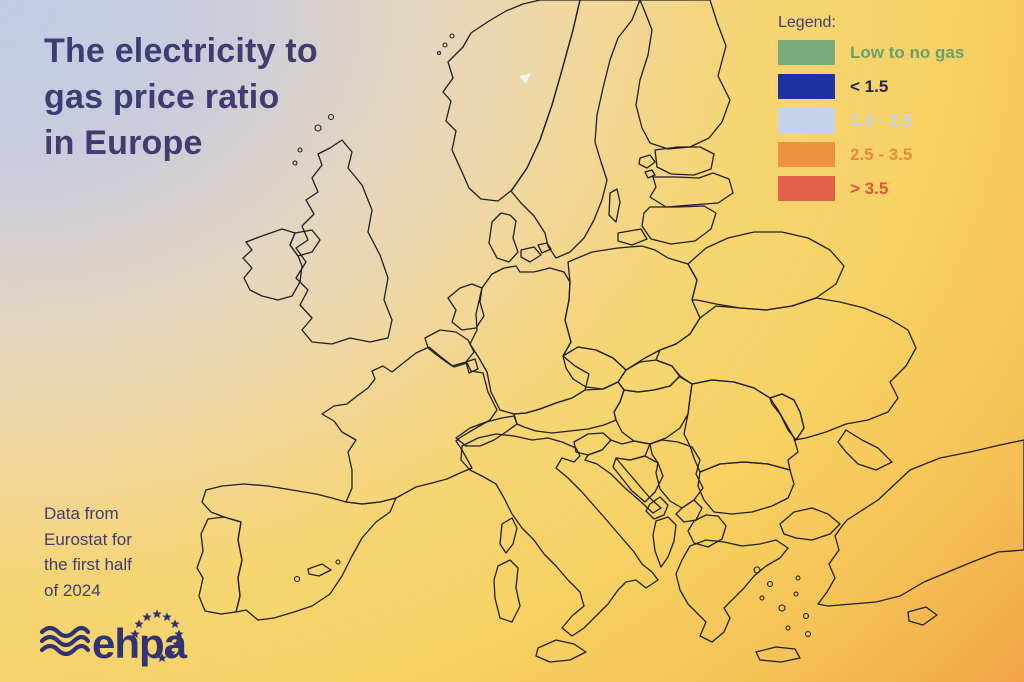 The width and height of the screenshot is (1024, 682). Describe the element at coordinates (684, 161) in the screenshot. I see `country-estonia` at that location.